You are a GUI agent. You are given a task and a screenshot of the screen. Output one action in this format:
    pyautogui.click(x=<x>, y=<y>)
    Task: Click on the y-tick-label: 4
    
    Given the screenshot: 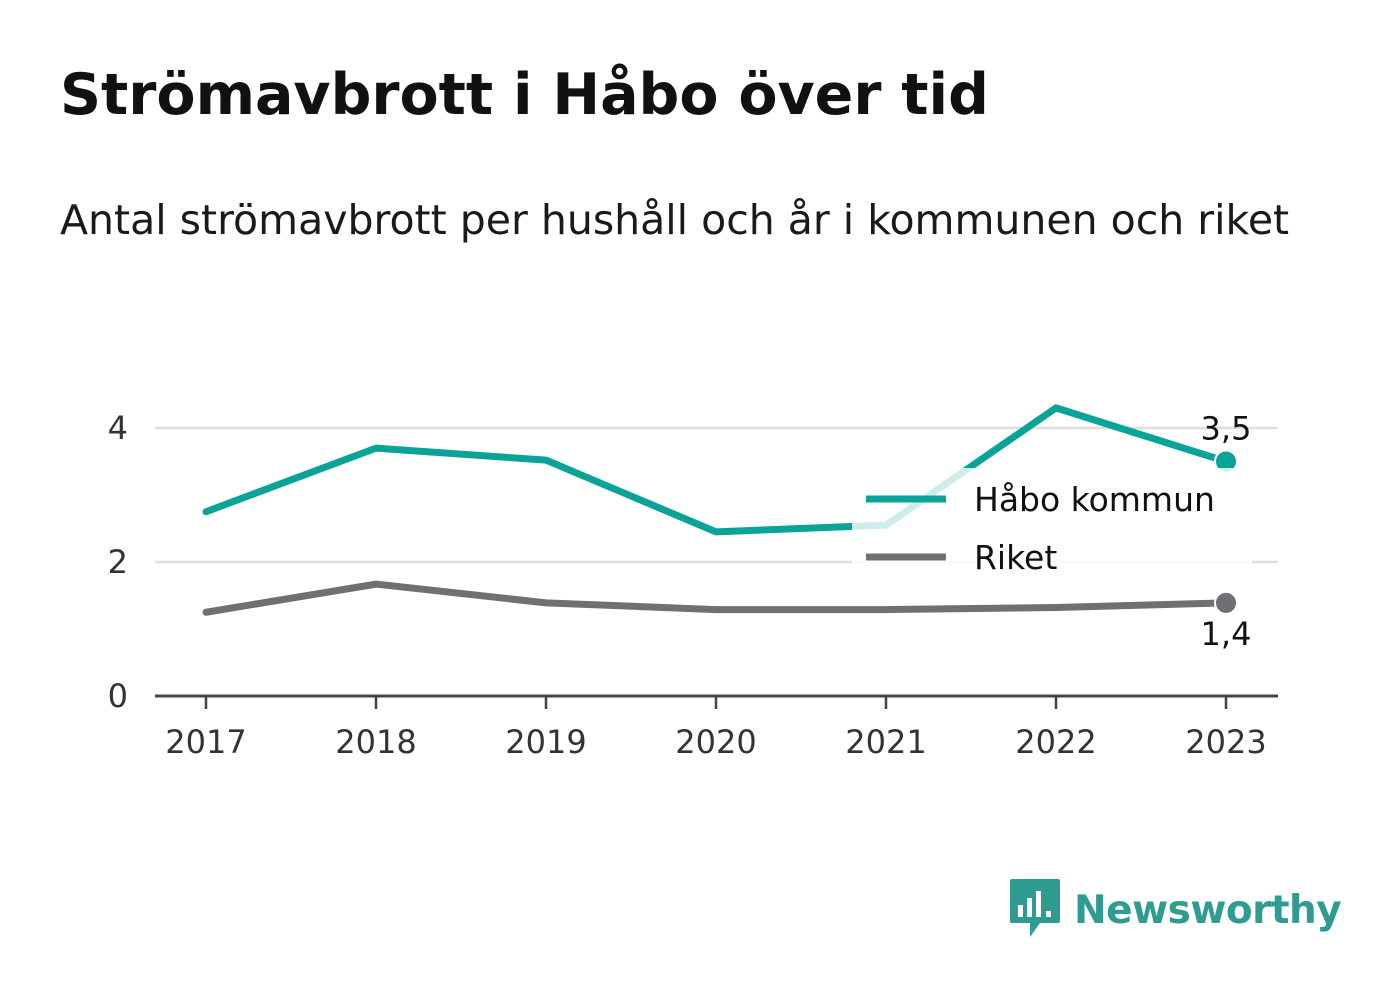 What is the action you would take?
    pyautogui.click(x=118, y=428)
    